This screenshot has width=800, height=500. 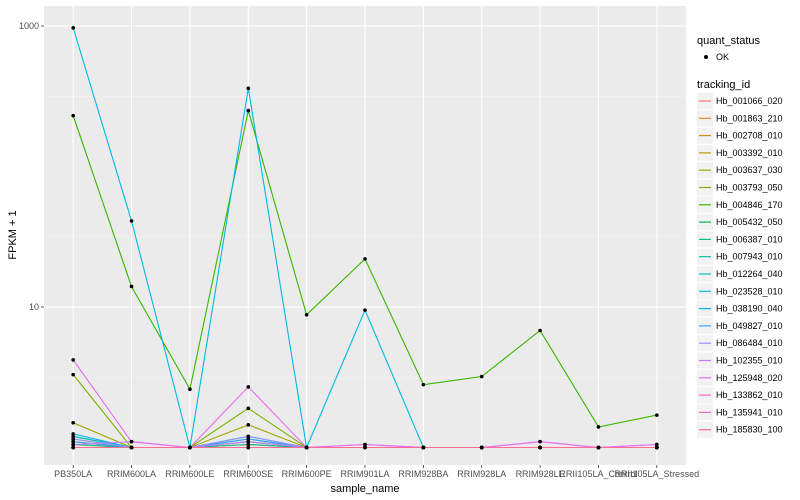 I want to click on x-tick-label: RRIM600LE, so click(x=189, y=474).